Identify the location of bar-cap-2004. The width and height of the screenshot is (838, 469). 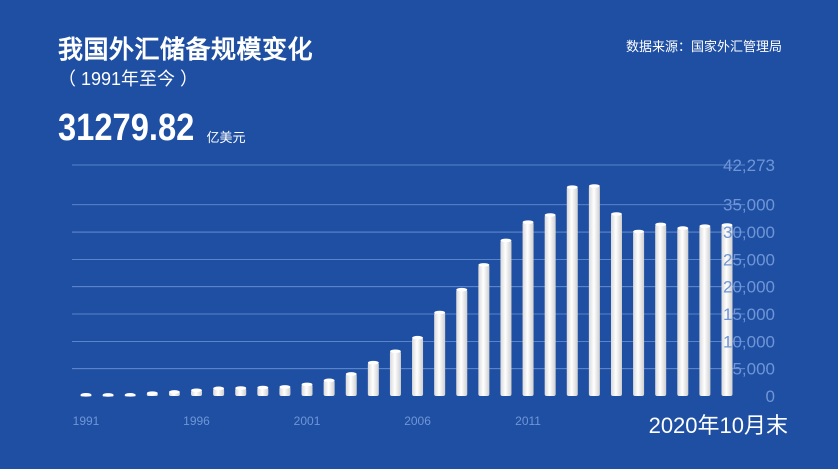
(373, 362).